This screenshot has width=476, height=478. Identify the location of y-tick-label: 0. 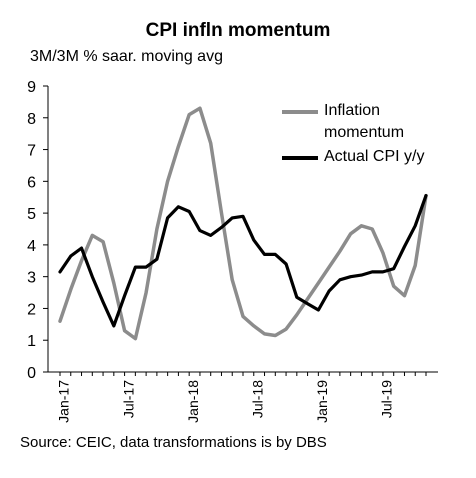
(31, 373).